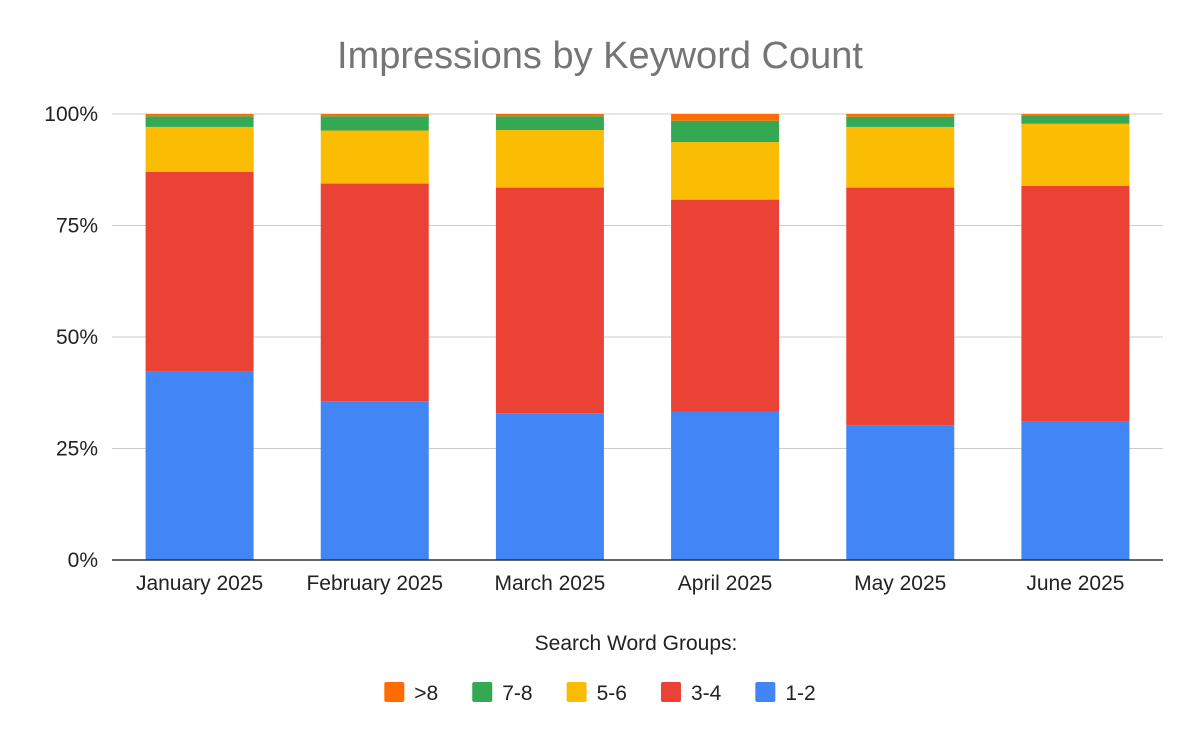 The image size is (1200, 742). What do you see at coordinates (411, 693) in the screenshot?
I see `legend-item: >8` at bounding box center [411, 693].